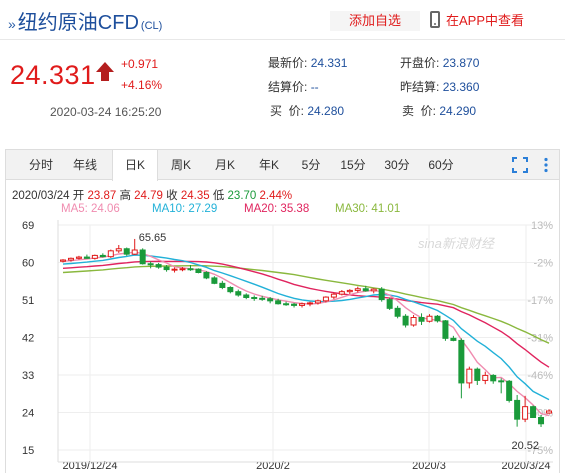  What do you see at coordinates (288, 63) in the screenshot?
I see `latest-price-label: 最新价:` at bounding box center [288, 63].